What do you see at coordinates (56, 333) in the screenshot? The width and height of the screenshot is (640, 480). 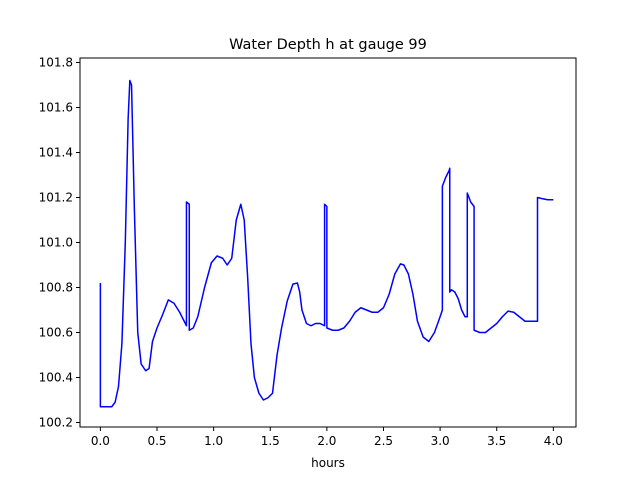 I see `y-tick-label: 100.6` at bounding box center [56, 333].